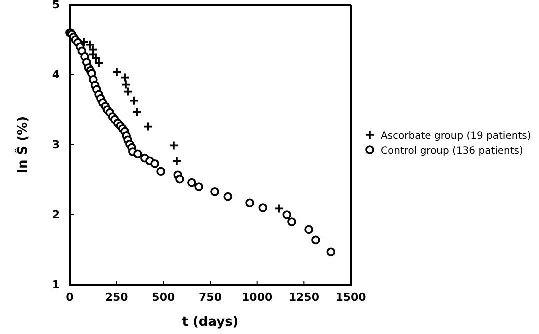  I want to click on y-tick-label: 5, so click(56, 6).